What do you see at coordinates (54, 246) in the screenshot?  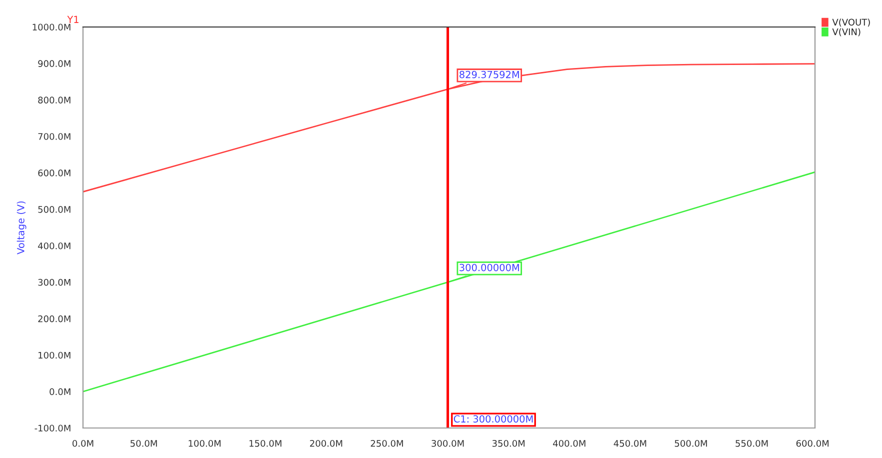 I see `y-tick-label: 400.0M` at bounding box center [54, 246].